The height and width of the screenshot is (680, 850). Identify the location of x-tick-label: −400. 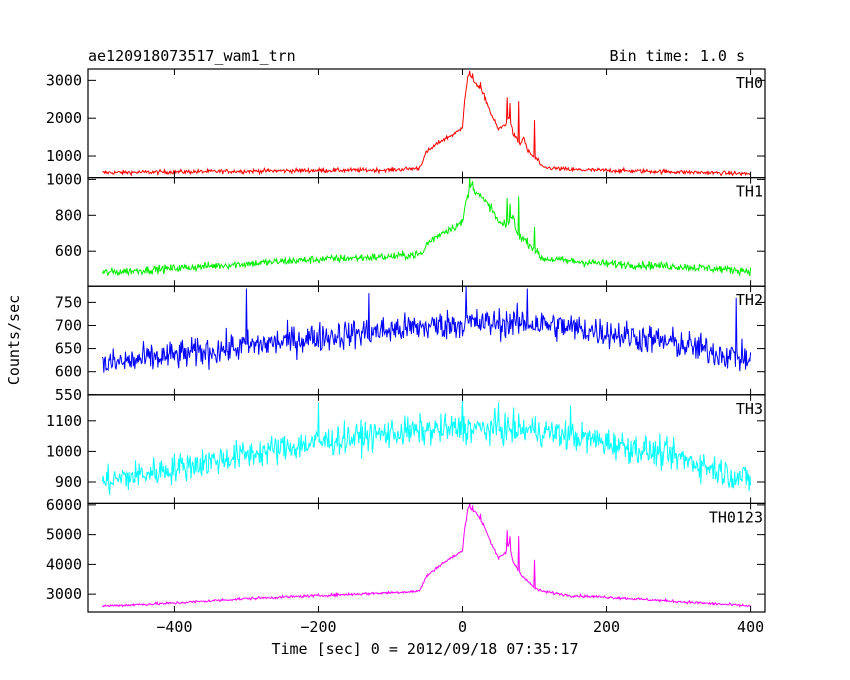
(174, 627).